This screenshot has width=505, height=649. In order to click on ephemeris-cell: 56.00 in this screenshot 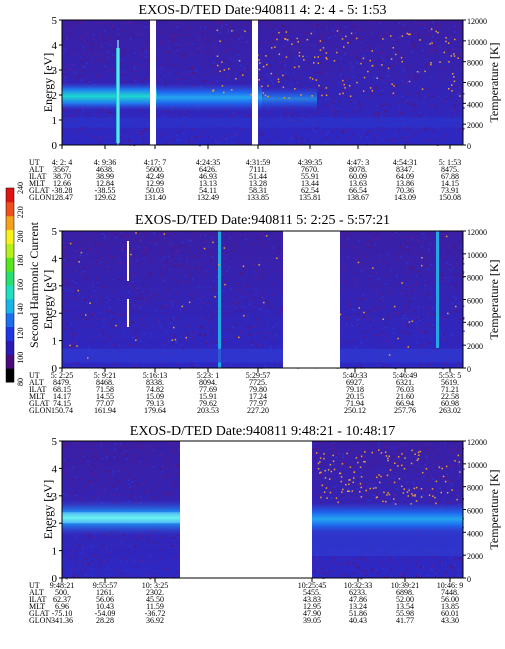, I will do `click(450, 599)`.